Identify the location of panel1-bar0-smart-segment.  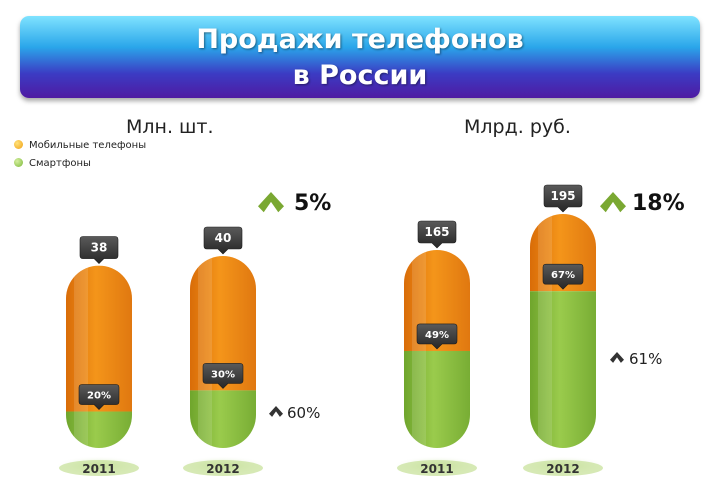
(437, 399).